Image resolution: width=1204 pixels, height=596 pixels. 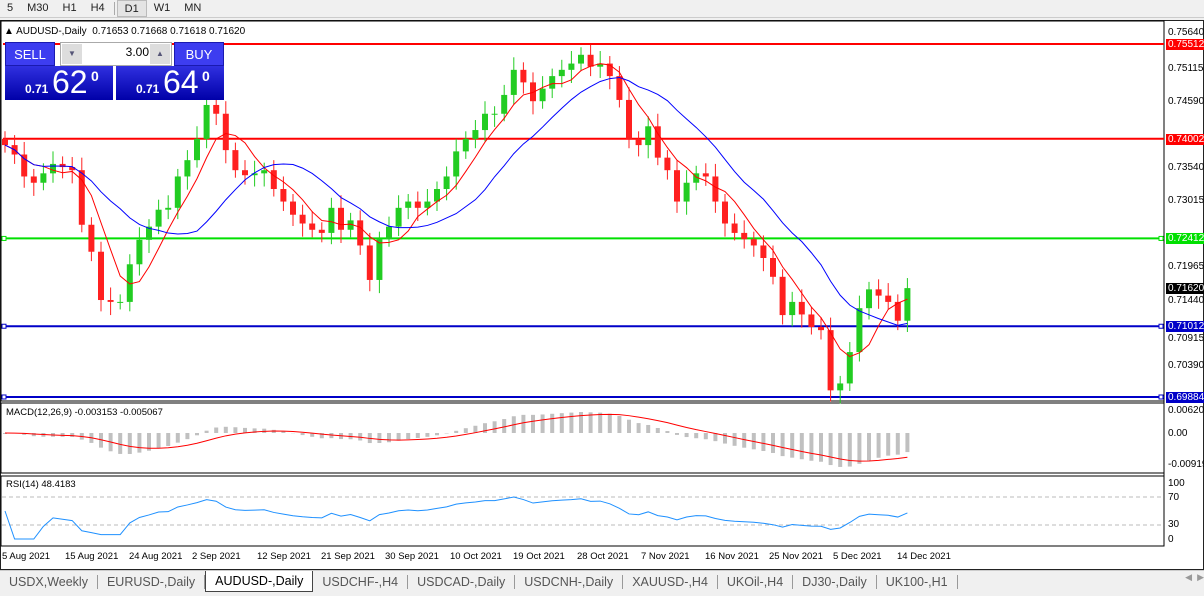 What do you see at coordinates (1176, 483) in the screenshot?
I see `rsi-tick: 100` at bounding box center [1176, 483].